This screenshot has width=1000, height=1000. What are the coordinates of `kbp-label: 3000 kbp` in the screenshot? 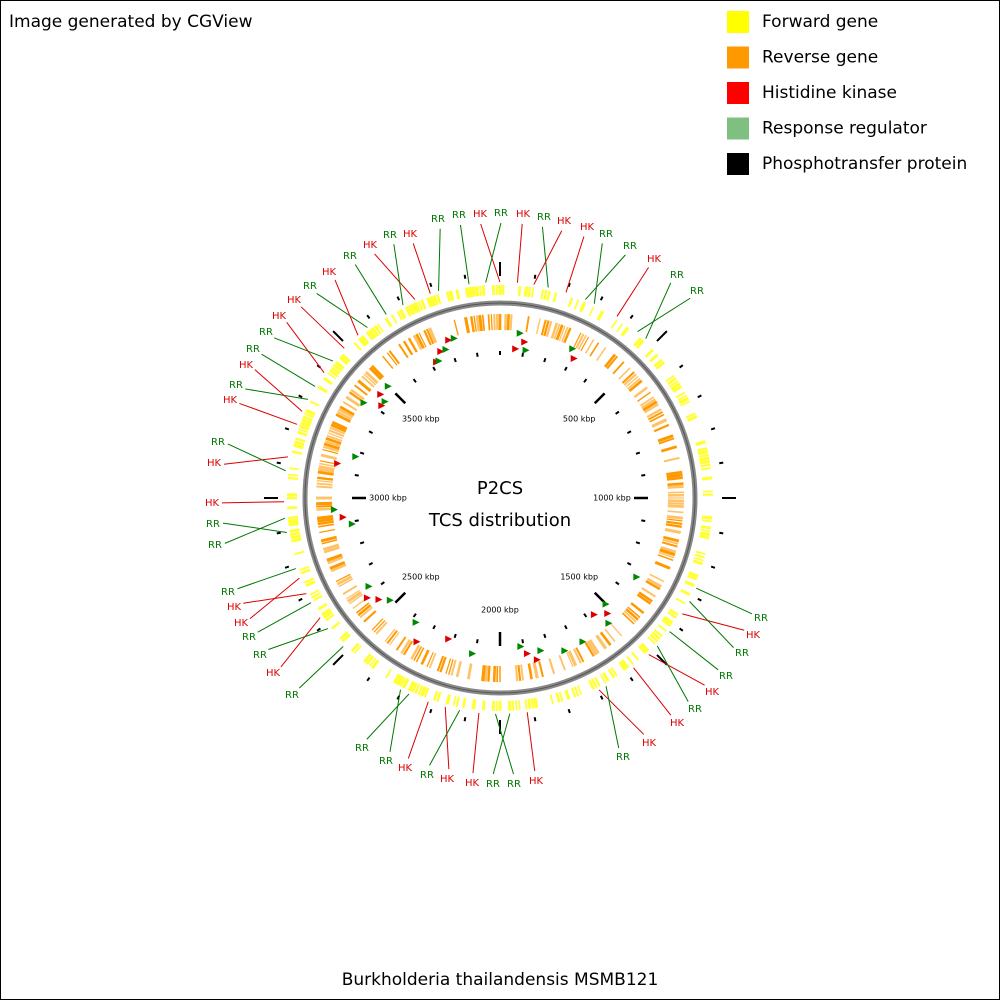 It's located at (388, 498).